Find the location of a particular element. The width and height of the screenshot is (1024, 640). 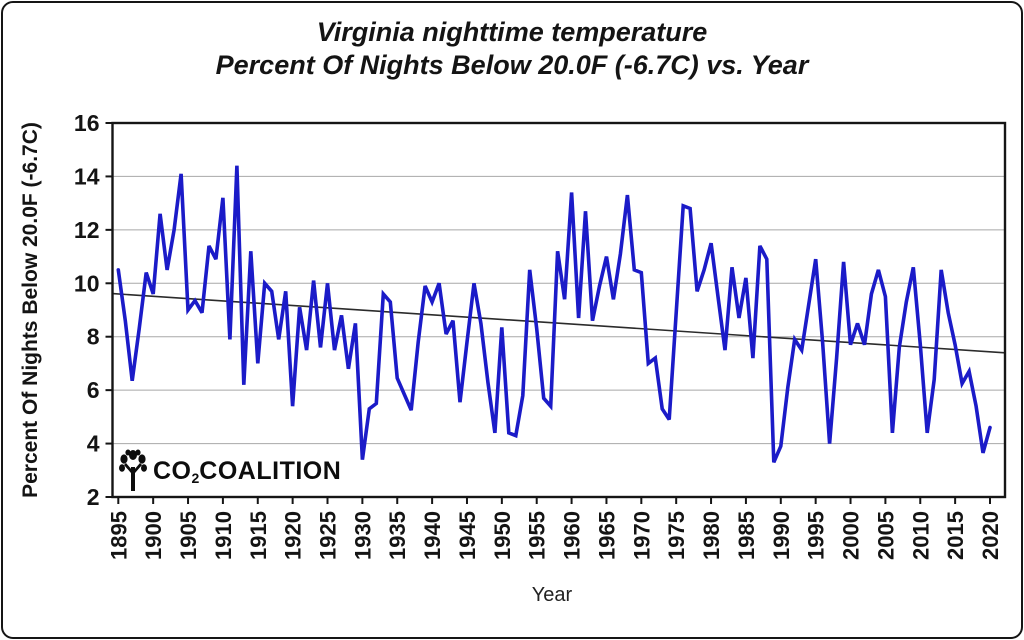

x-tick-label: 1990 is located at coordinates (781, 535).